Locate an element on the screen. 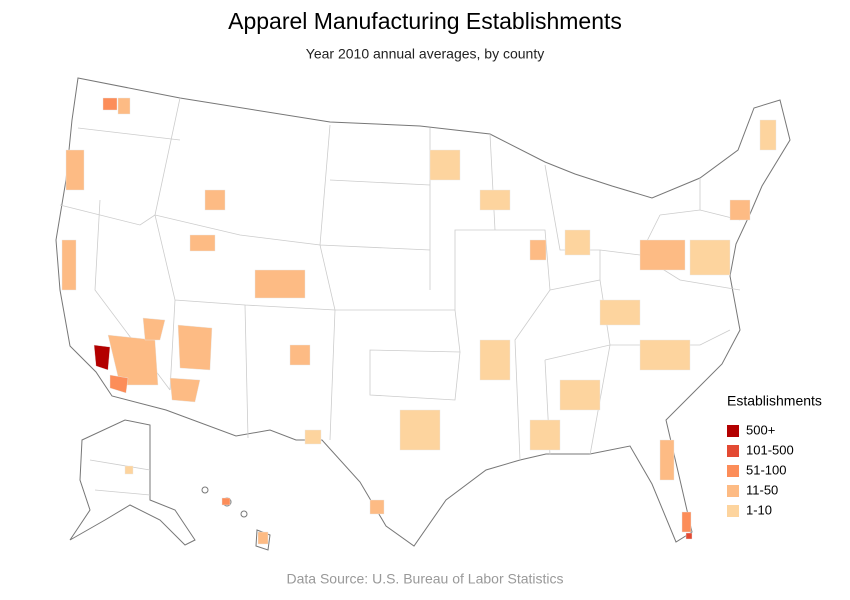 This screenshot has width=850, height=600. alaska-borders is located at coordinates (120, 477).